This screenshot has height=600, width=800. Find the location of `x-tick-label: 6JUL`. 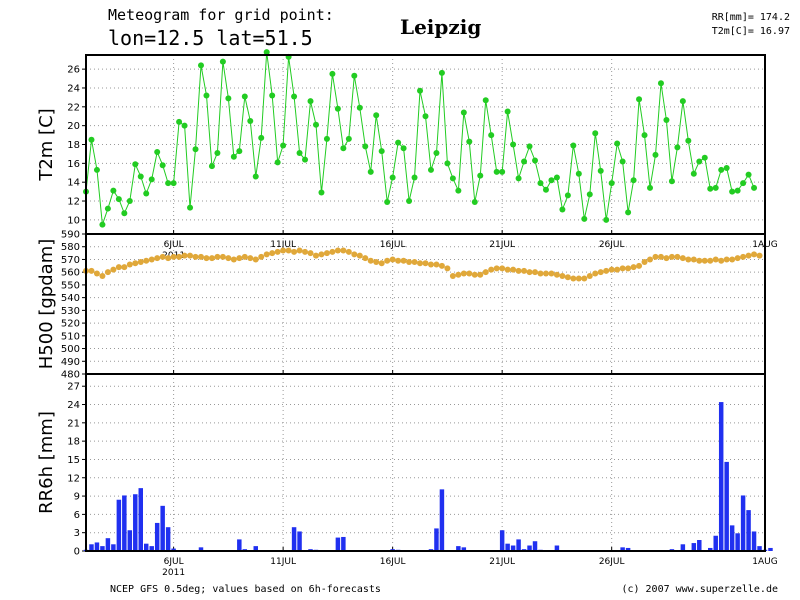

x-tick-label: 6JUL is located at coordinates (174, 245).